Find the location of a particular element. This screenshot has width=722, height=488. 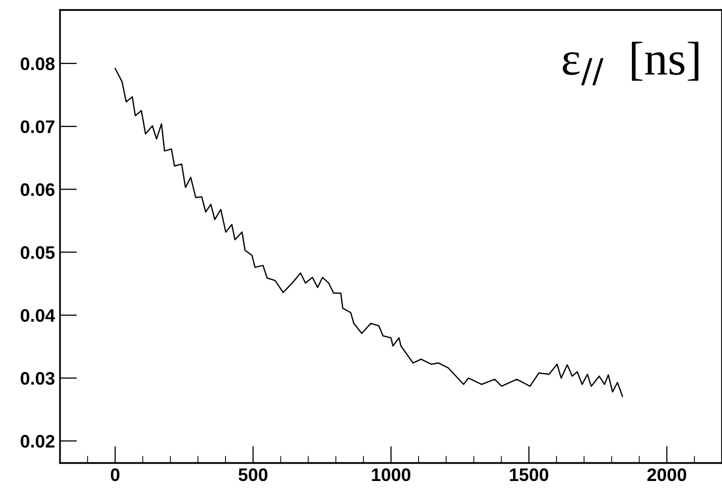

x-tick-label: 1000 is located at coordinates (391, 475).